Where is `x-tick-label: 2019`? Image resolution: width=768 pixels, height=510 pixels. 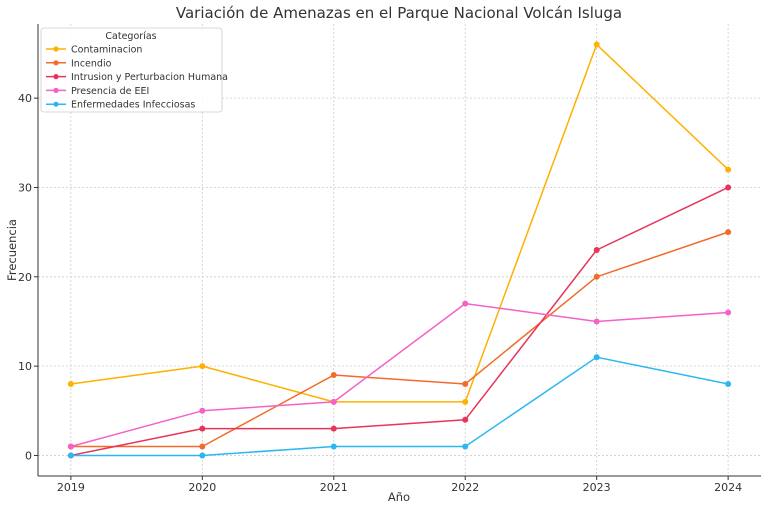 x-tick-label: 2019 is located at coordinates (71, 487).